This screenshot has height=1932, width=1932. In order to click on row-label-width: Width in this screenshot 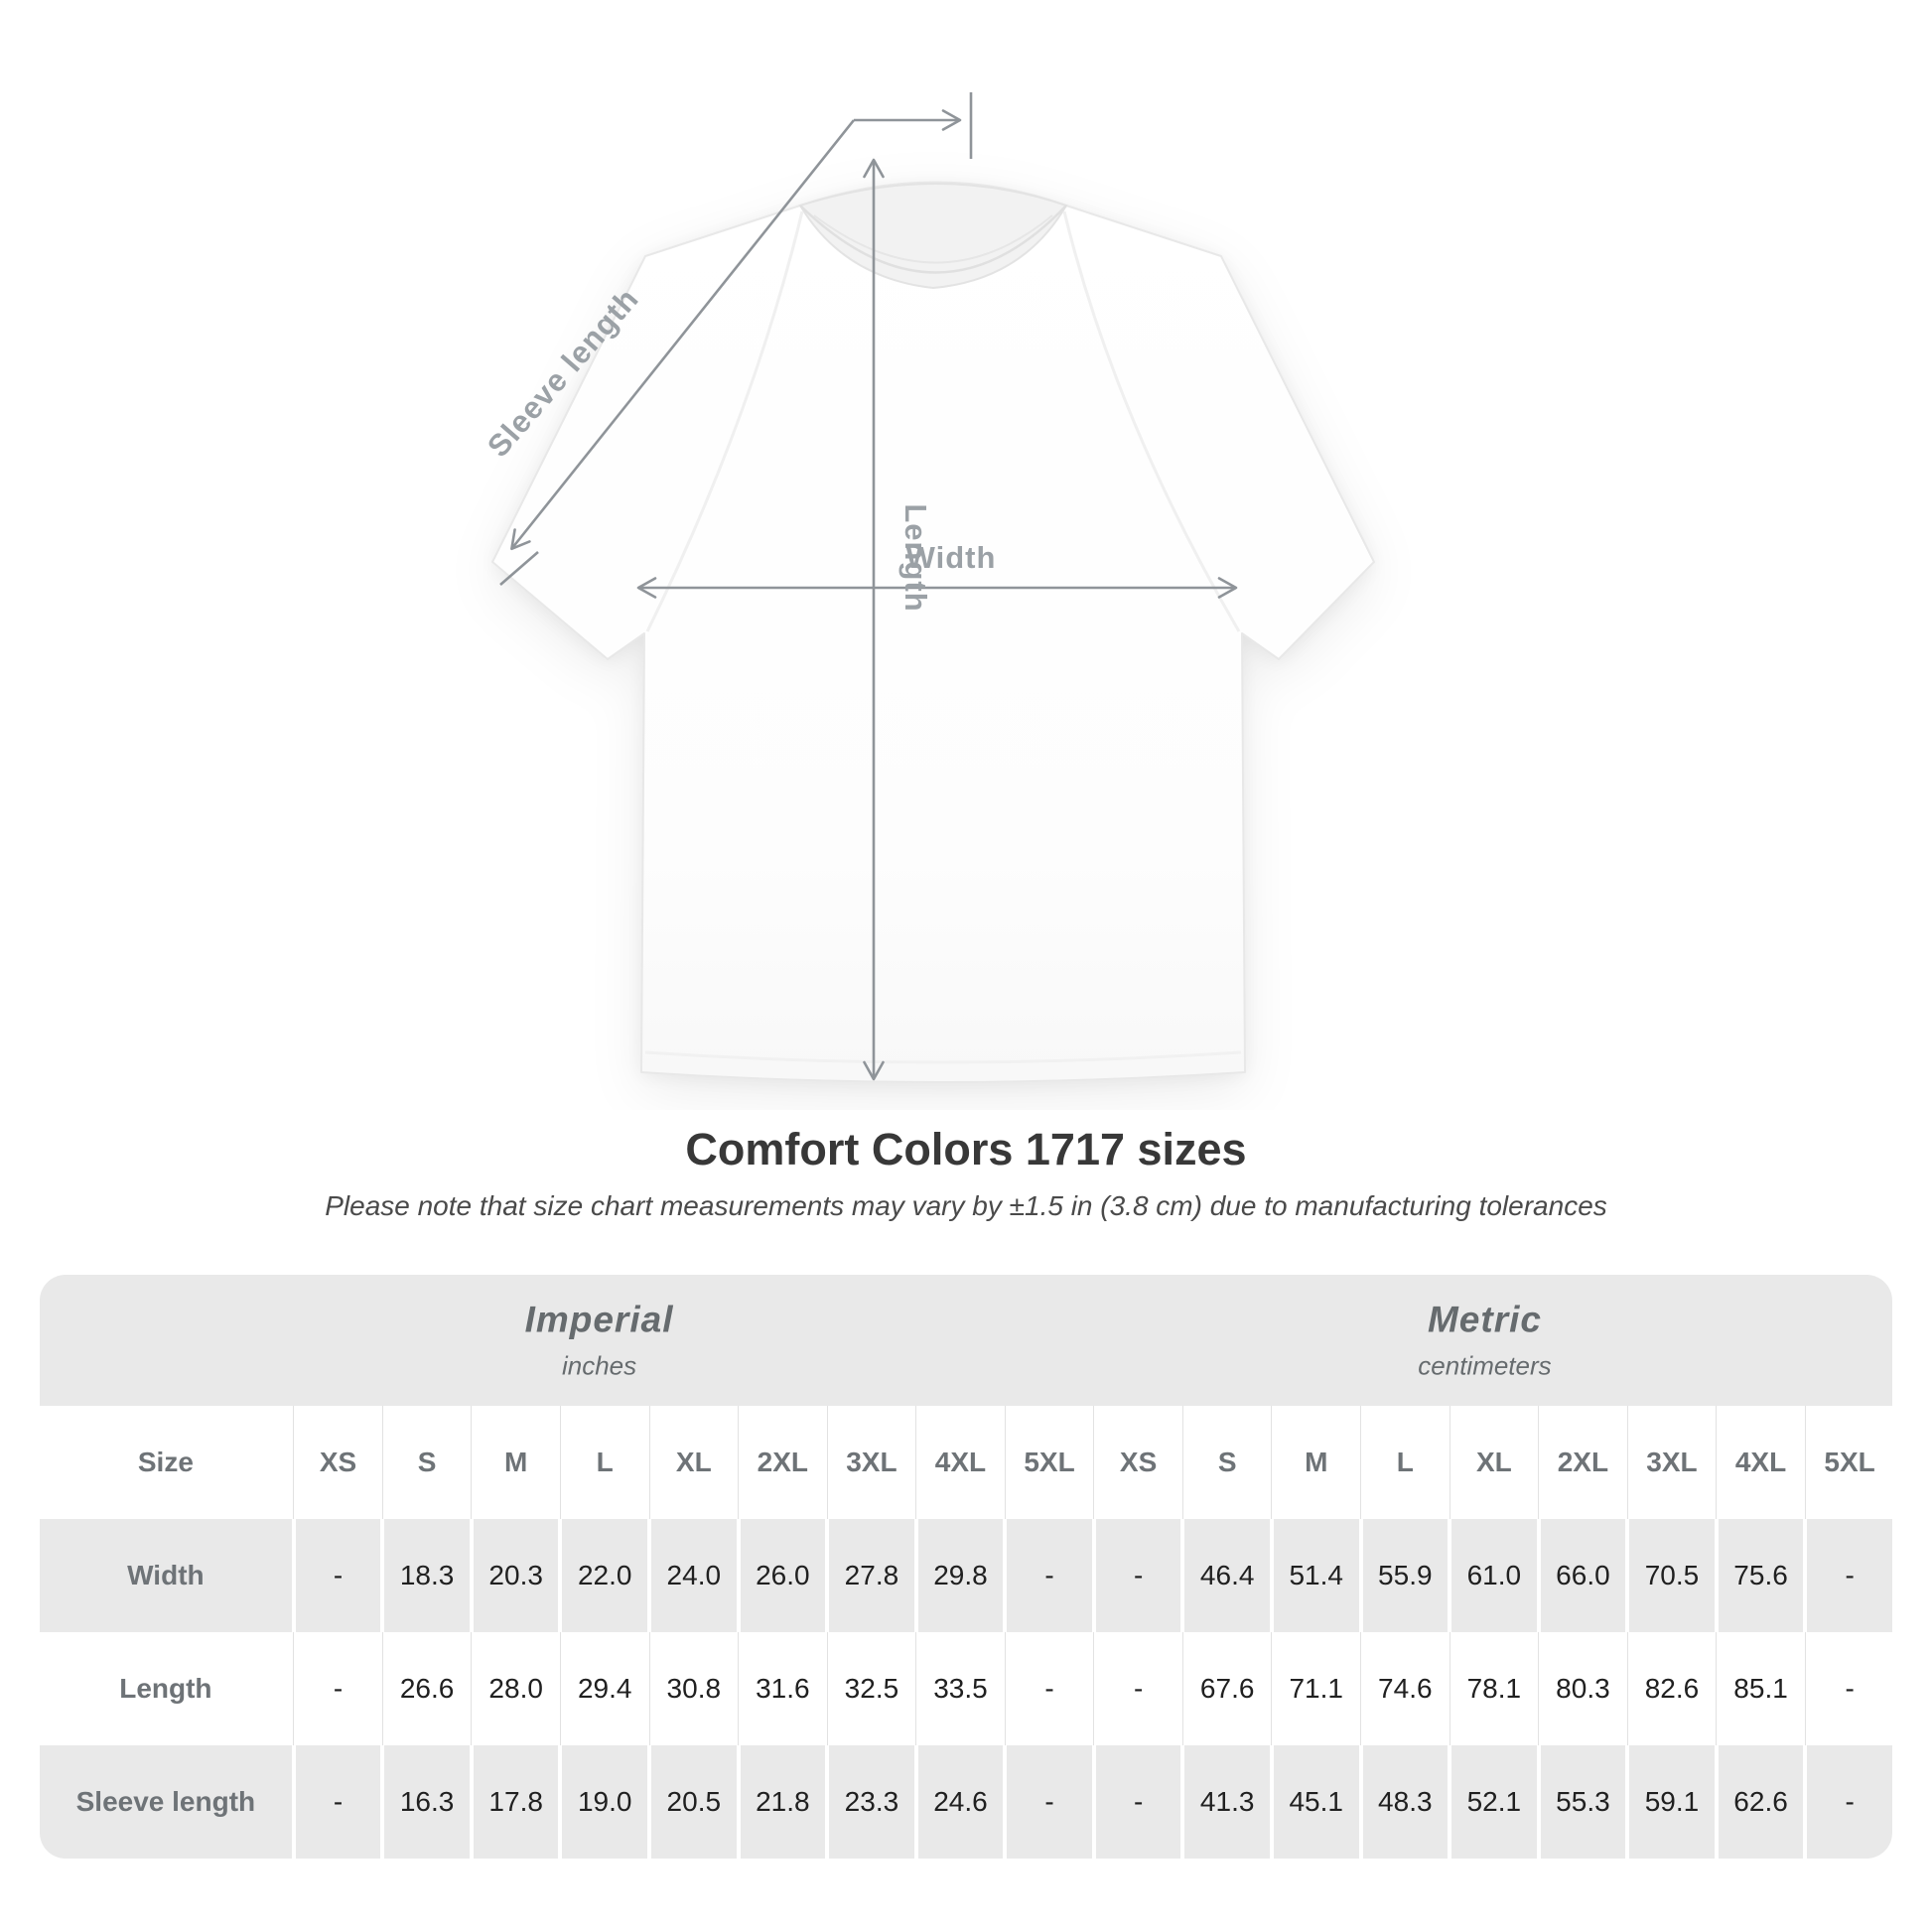, I will do `click(166, 1576)`.